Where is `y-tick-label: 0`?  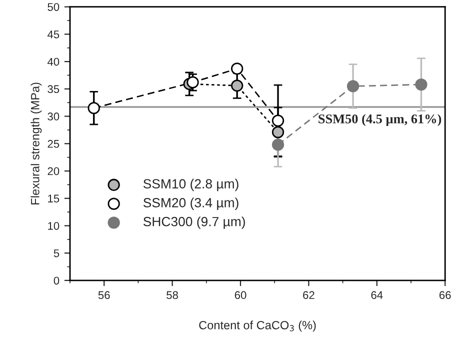 y-tick-label: 0 is located at coordinates (57, 280).